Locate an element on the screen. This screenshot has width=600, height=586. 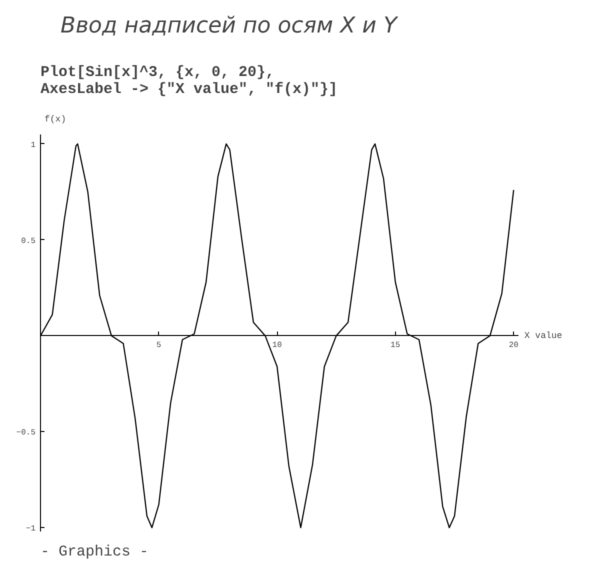
y-axis-title: f(x) is located at coordinates (55, 119).